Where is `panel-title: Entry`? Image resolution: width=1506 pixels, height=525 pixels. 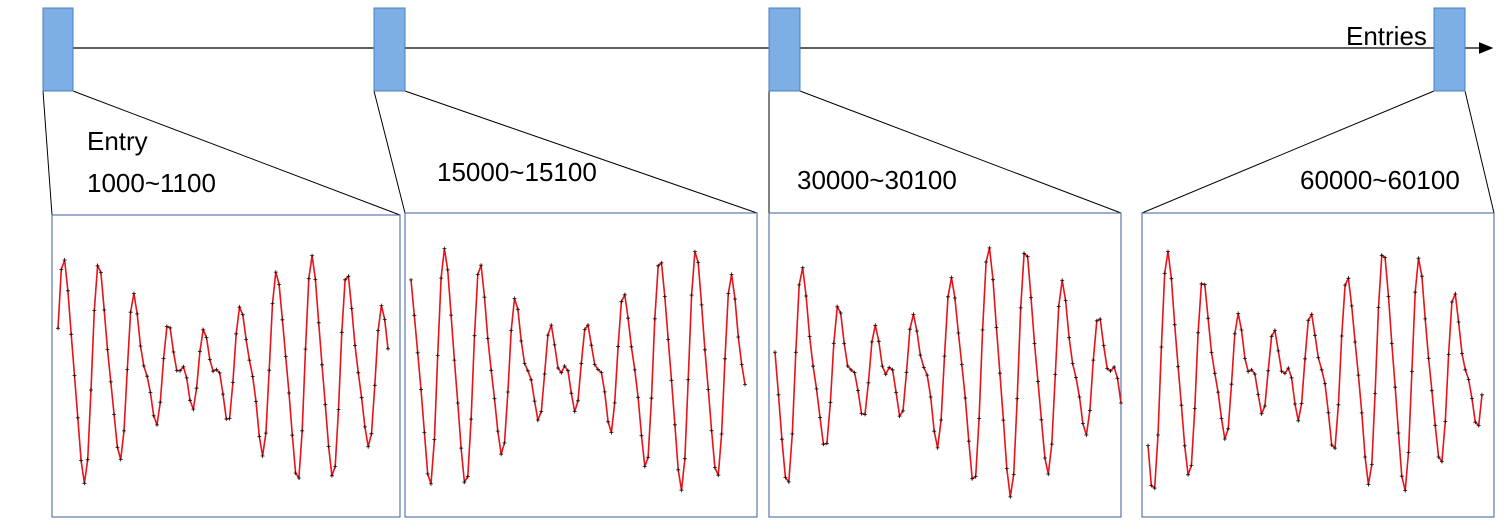
panel-title: Entry is located at coordinates (117, 141).